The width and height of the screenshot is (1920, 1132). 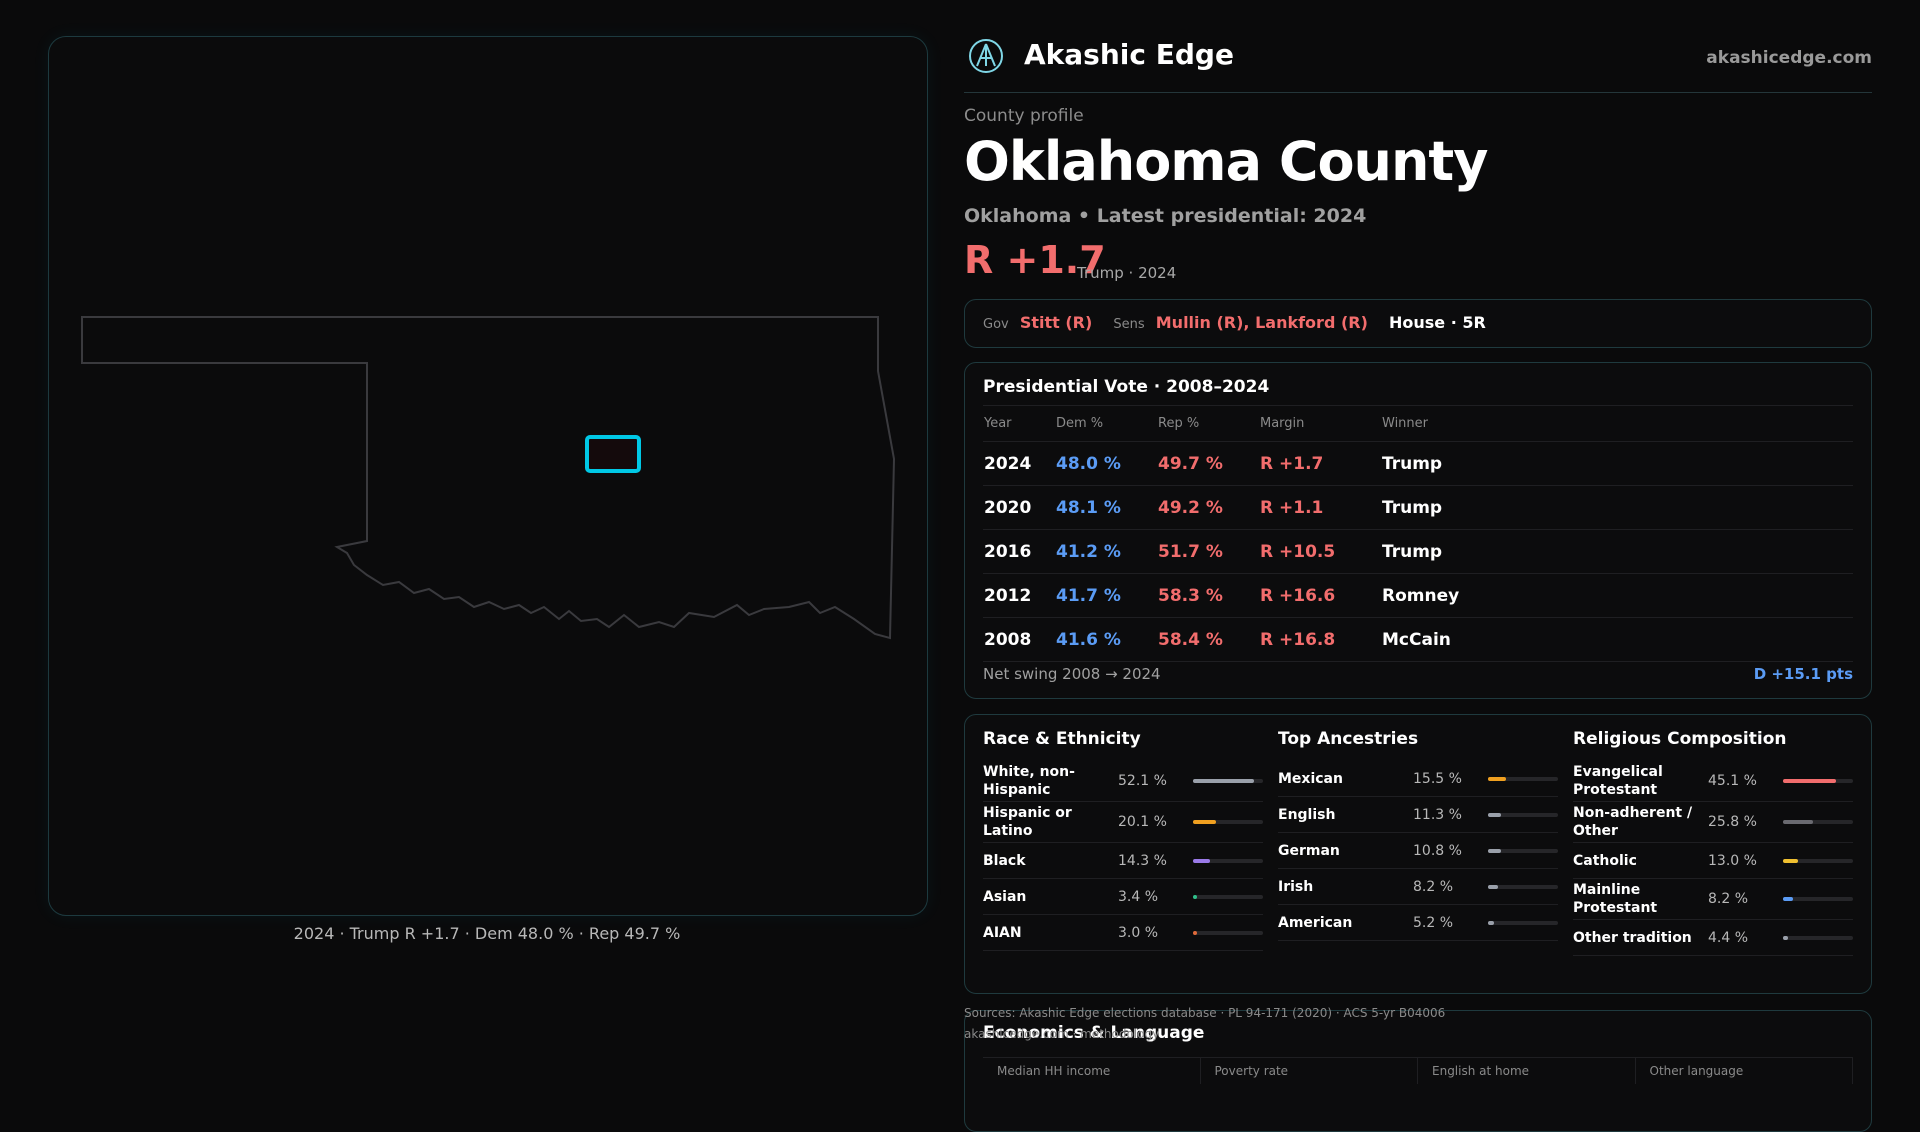 What do you see at coordinates (1309, 1071) in the screenshot?
I see `econ-col-poverty: Poverty rate` at bounding box center [1309, 1071].